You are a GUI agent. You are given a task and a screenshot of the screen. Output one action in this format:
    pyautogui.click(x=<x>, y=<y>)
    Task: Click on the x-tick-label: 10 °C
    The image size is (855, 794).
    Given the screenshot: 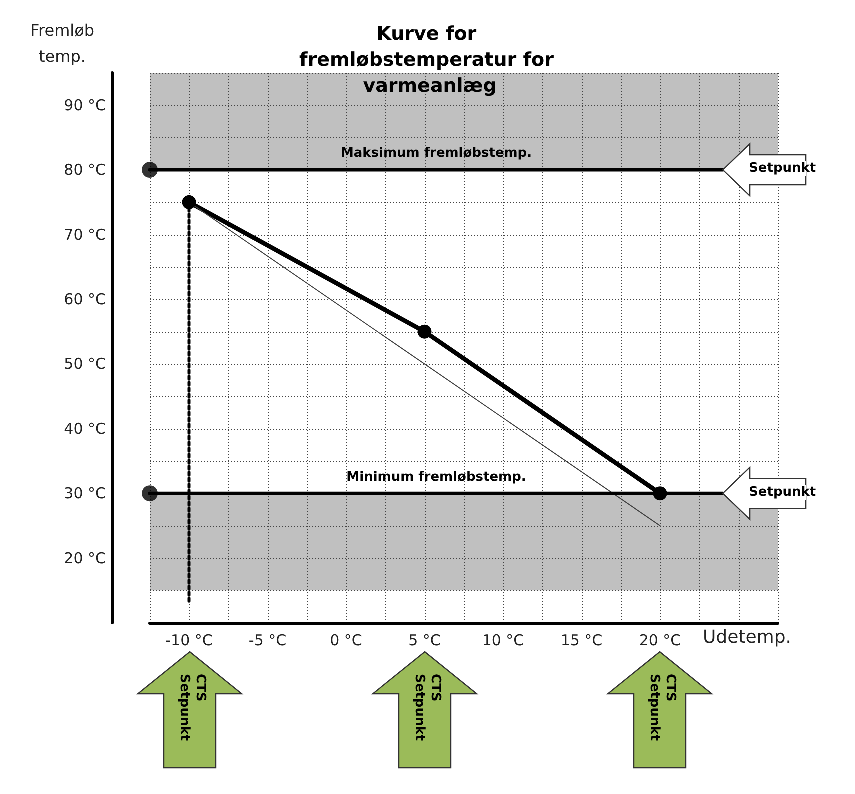 What is the action you would take?
    pyautogui.click(x=503, y=641)
    